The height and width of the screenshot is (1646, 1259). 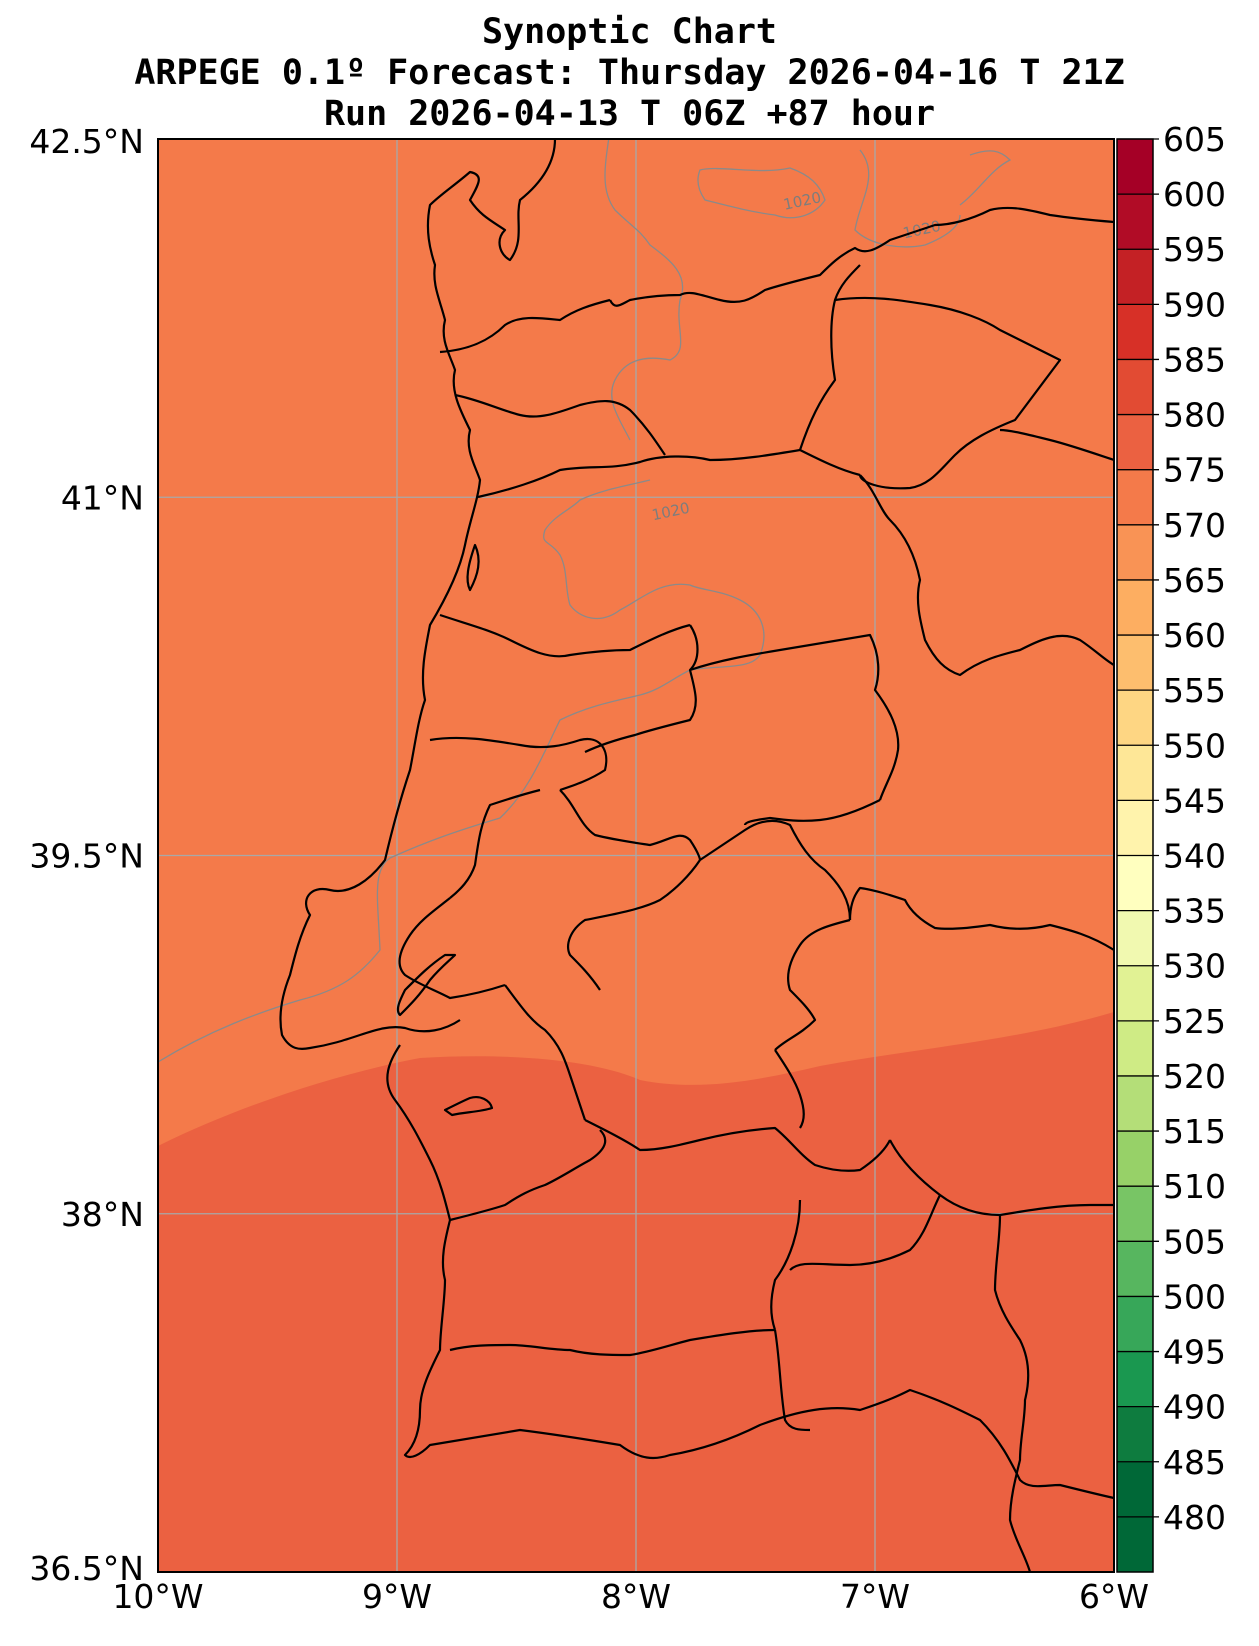 I want to click on lat-tick-label: 39.5°N, so click(x=86, y=856).